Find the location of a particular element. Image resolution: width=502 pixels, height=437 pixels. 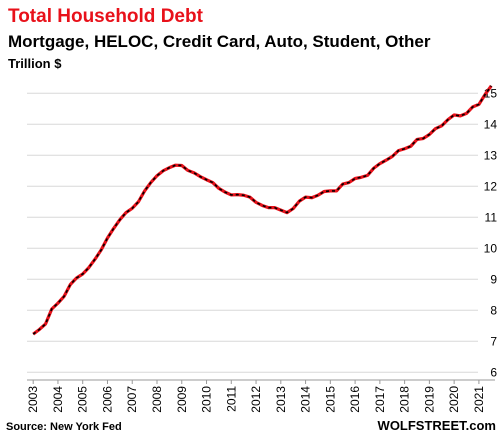

x-tick-label: 2021 is located at coordinates (479, 399).